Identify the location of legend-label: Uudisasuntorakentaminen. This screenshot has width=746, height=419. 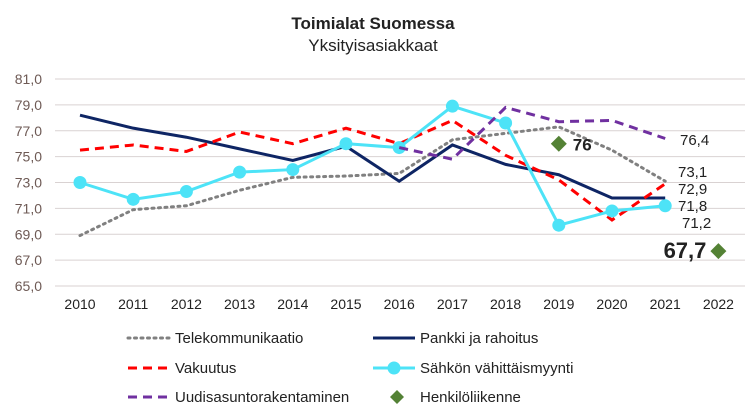
(262, 397).